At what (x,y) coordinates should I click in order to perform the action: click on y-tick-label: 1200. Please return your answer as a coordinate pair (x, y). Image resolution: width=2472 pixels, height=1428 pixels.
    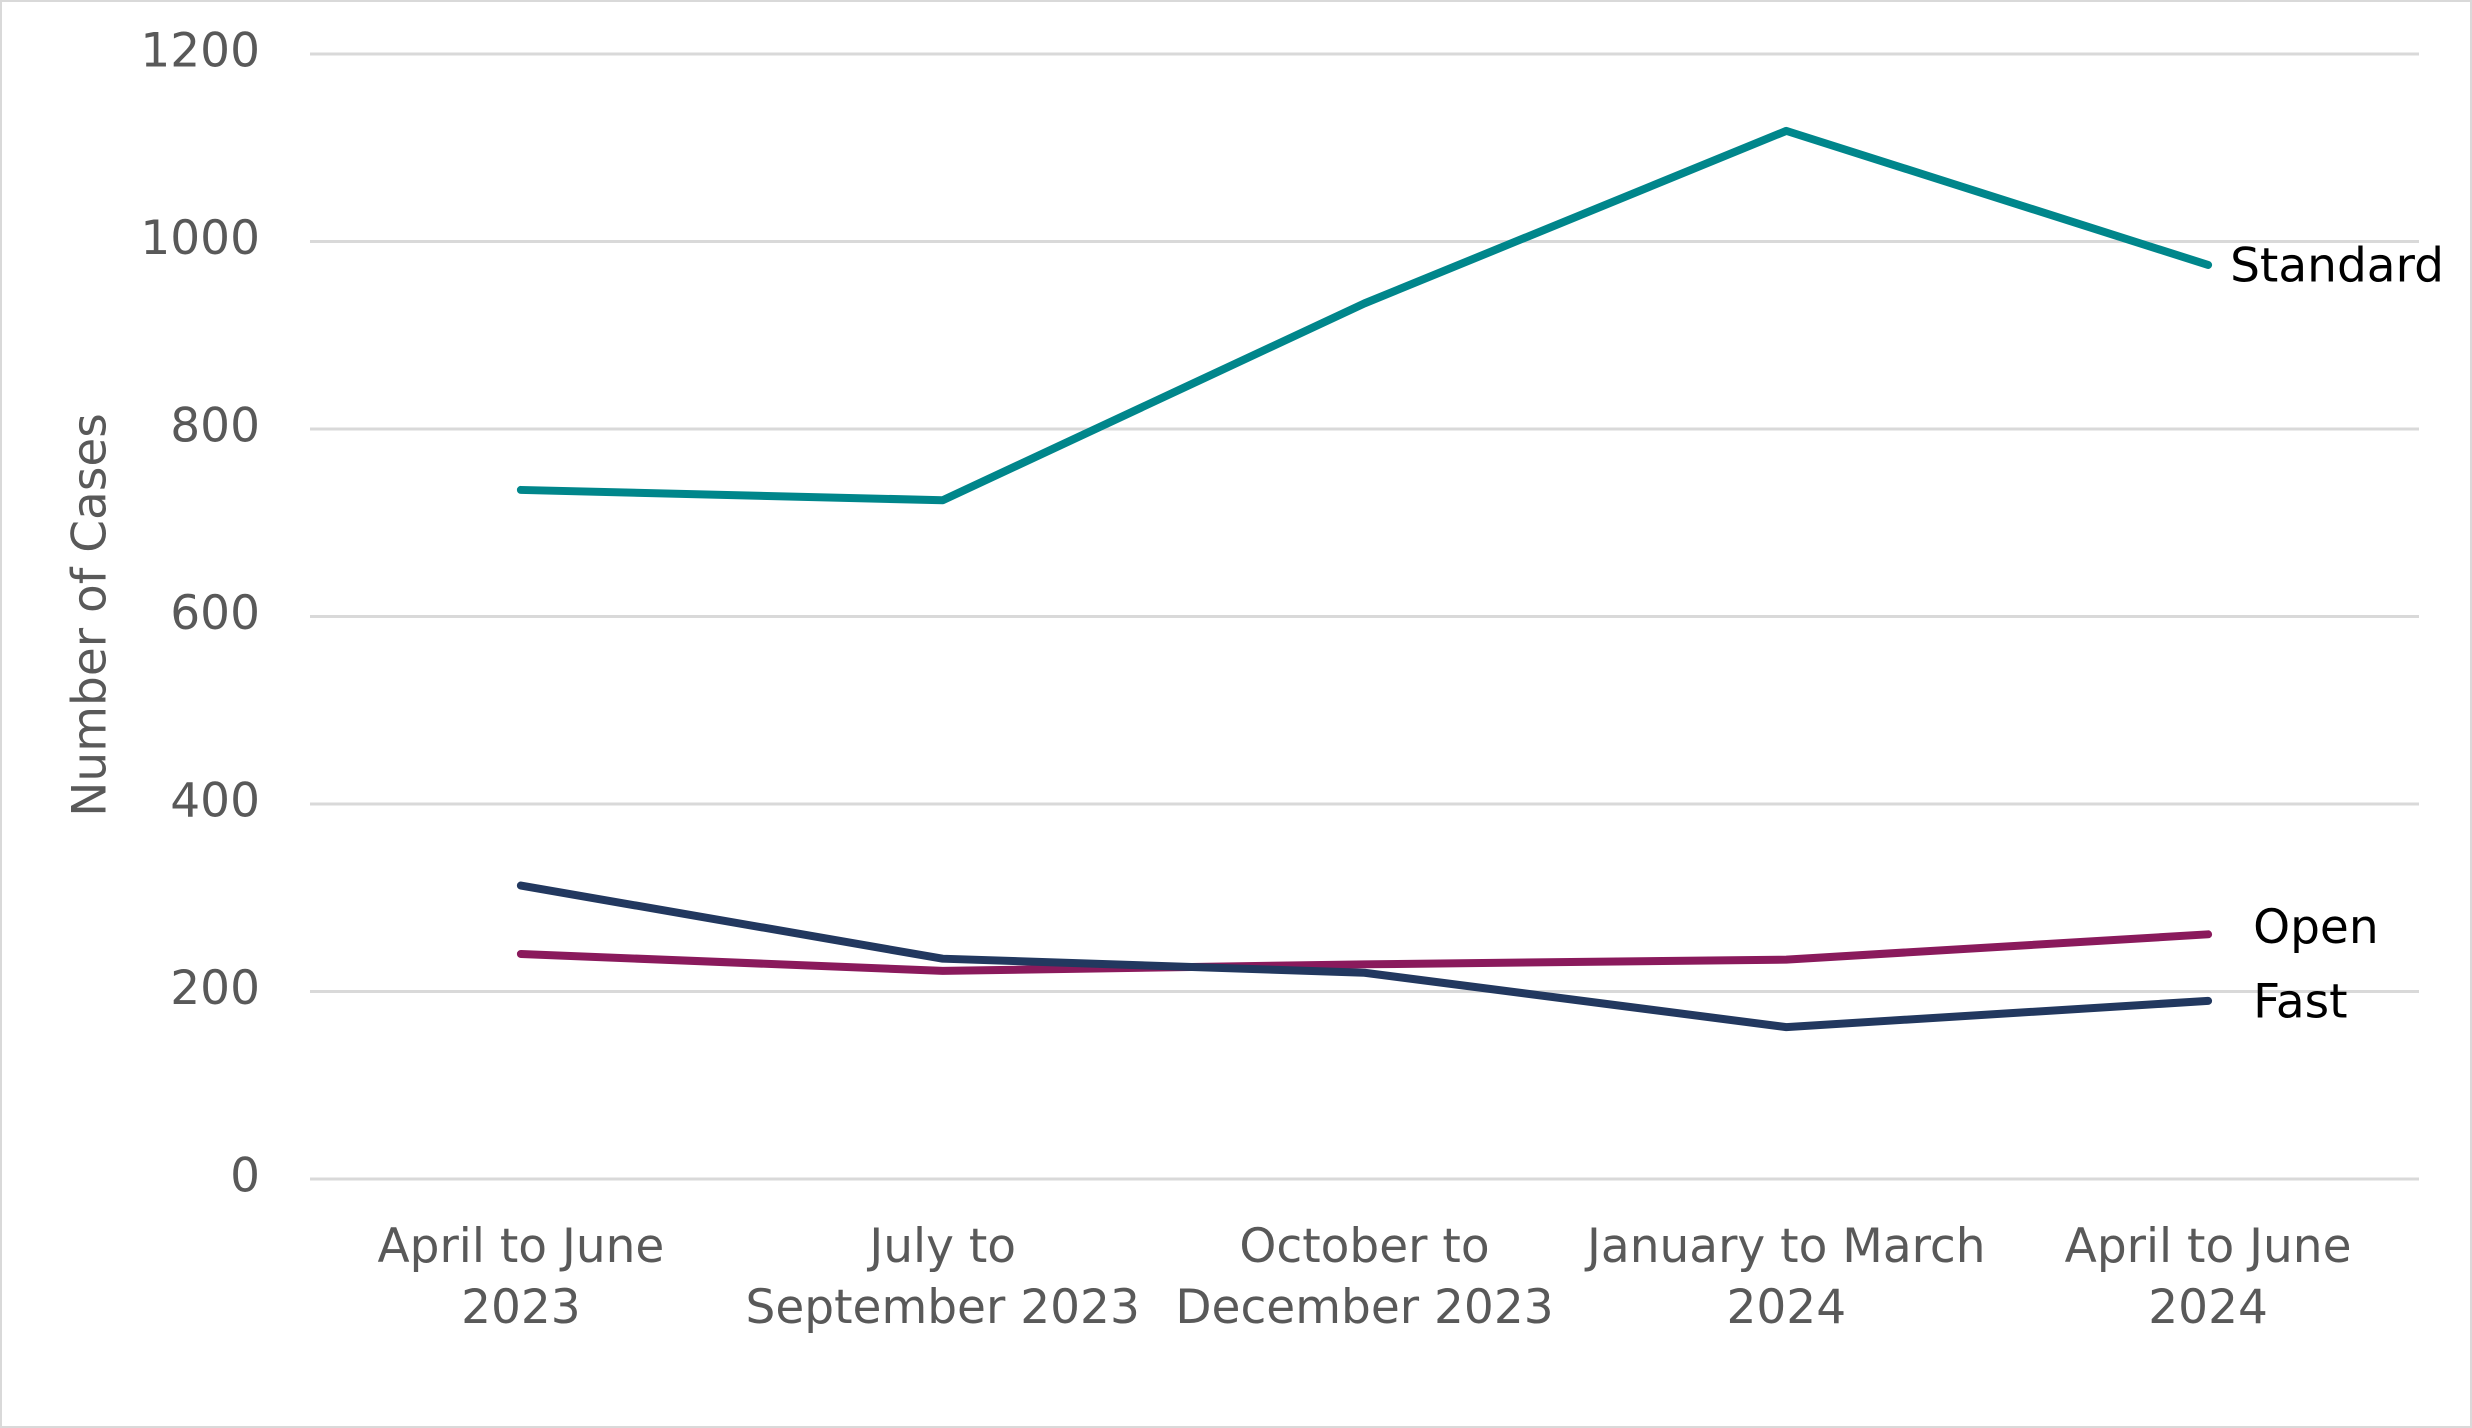
    Looking at the image, I should click on (200, 51).